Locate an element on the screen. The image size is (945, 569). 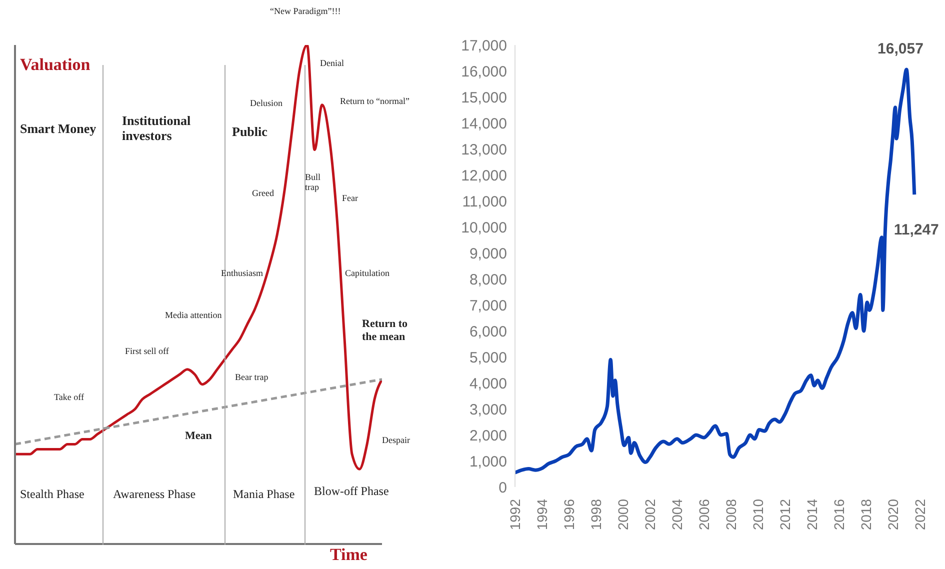
y-tick-label: 8,000 is located at coordinates (488, 279).